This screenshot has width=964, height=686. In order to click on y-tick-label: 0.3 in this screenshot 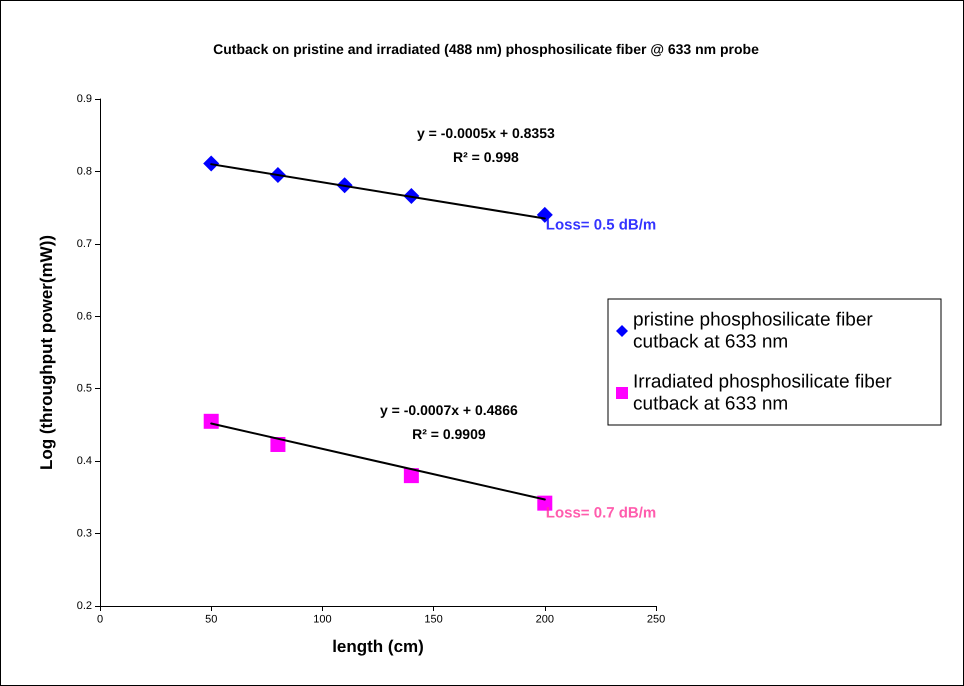, I will do `click(84, 534)`.